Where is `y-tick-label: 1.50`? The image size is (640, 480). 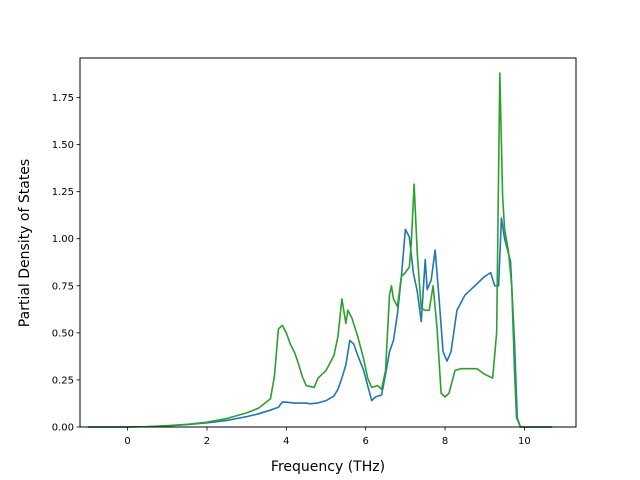
y-tick-label: 1.50 is located at coordinates (63, 145).